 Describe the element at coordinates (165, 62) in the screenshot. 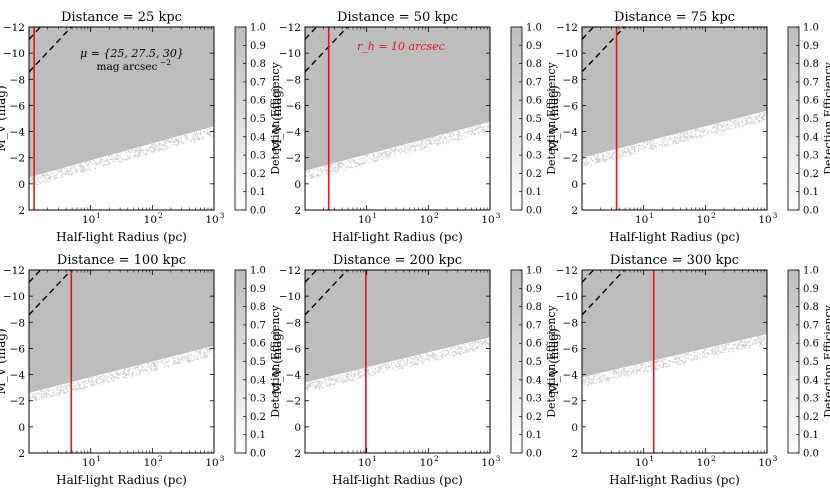

I see `surface-brightness-exponent: −2` at that location.